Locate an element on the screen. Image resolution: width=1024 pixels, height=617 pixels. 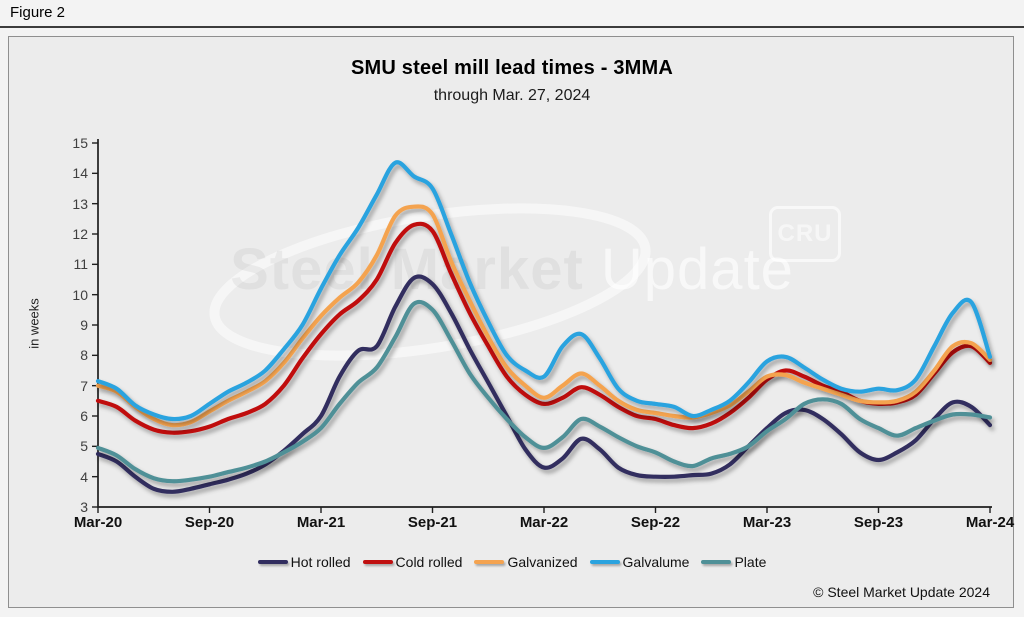
x-tick-label: Mar-24 is located at coordinates (990, 522).